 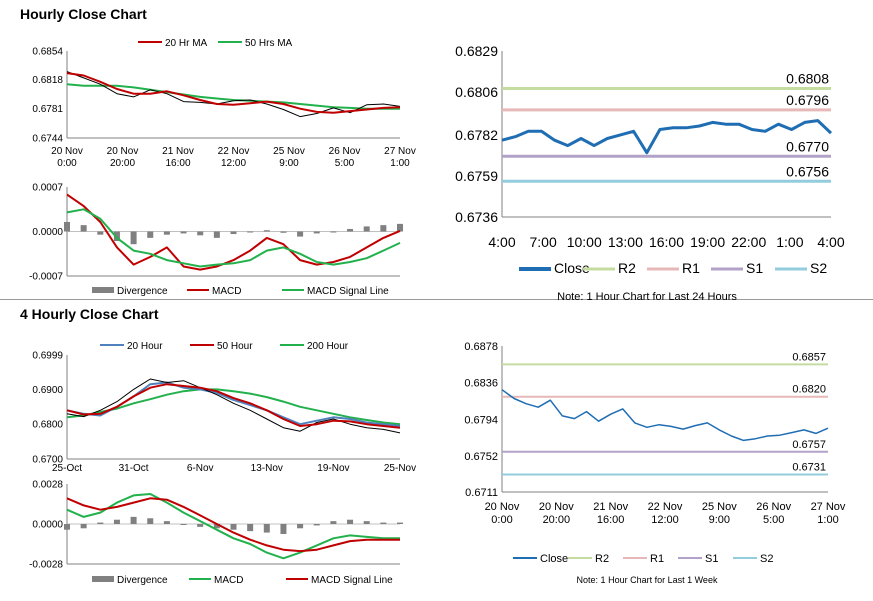 I want to click on y-tick-label: 0.6999, so click(x=47, y=356).